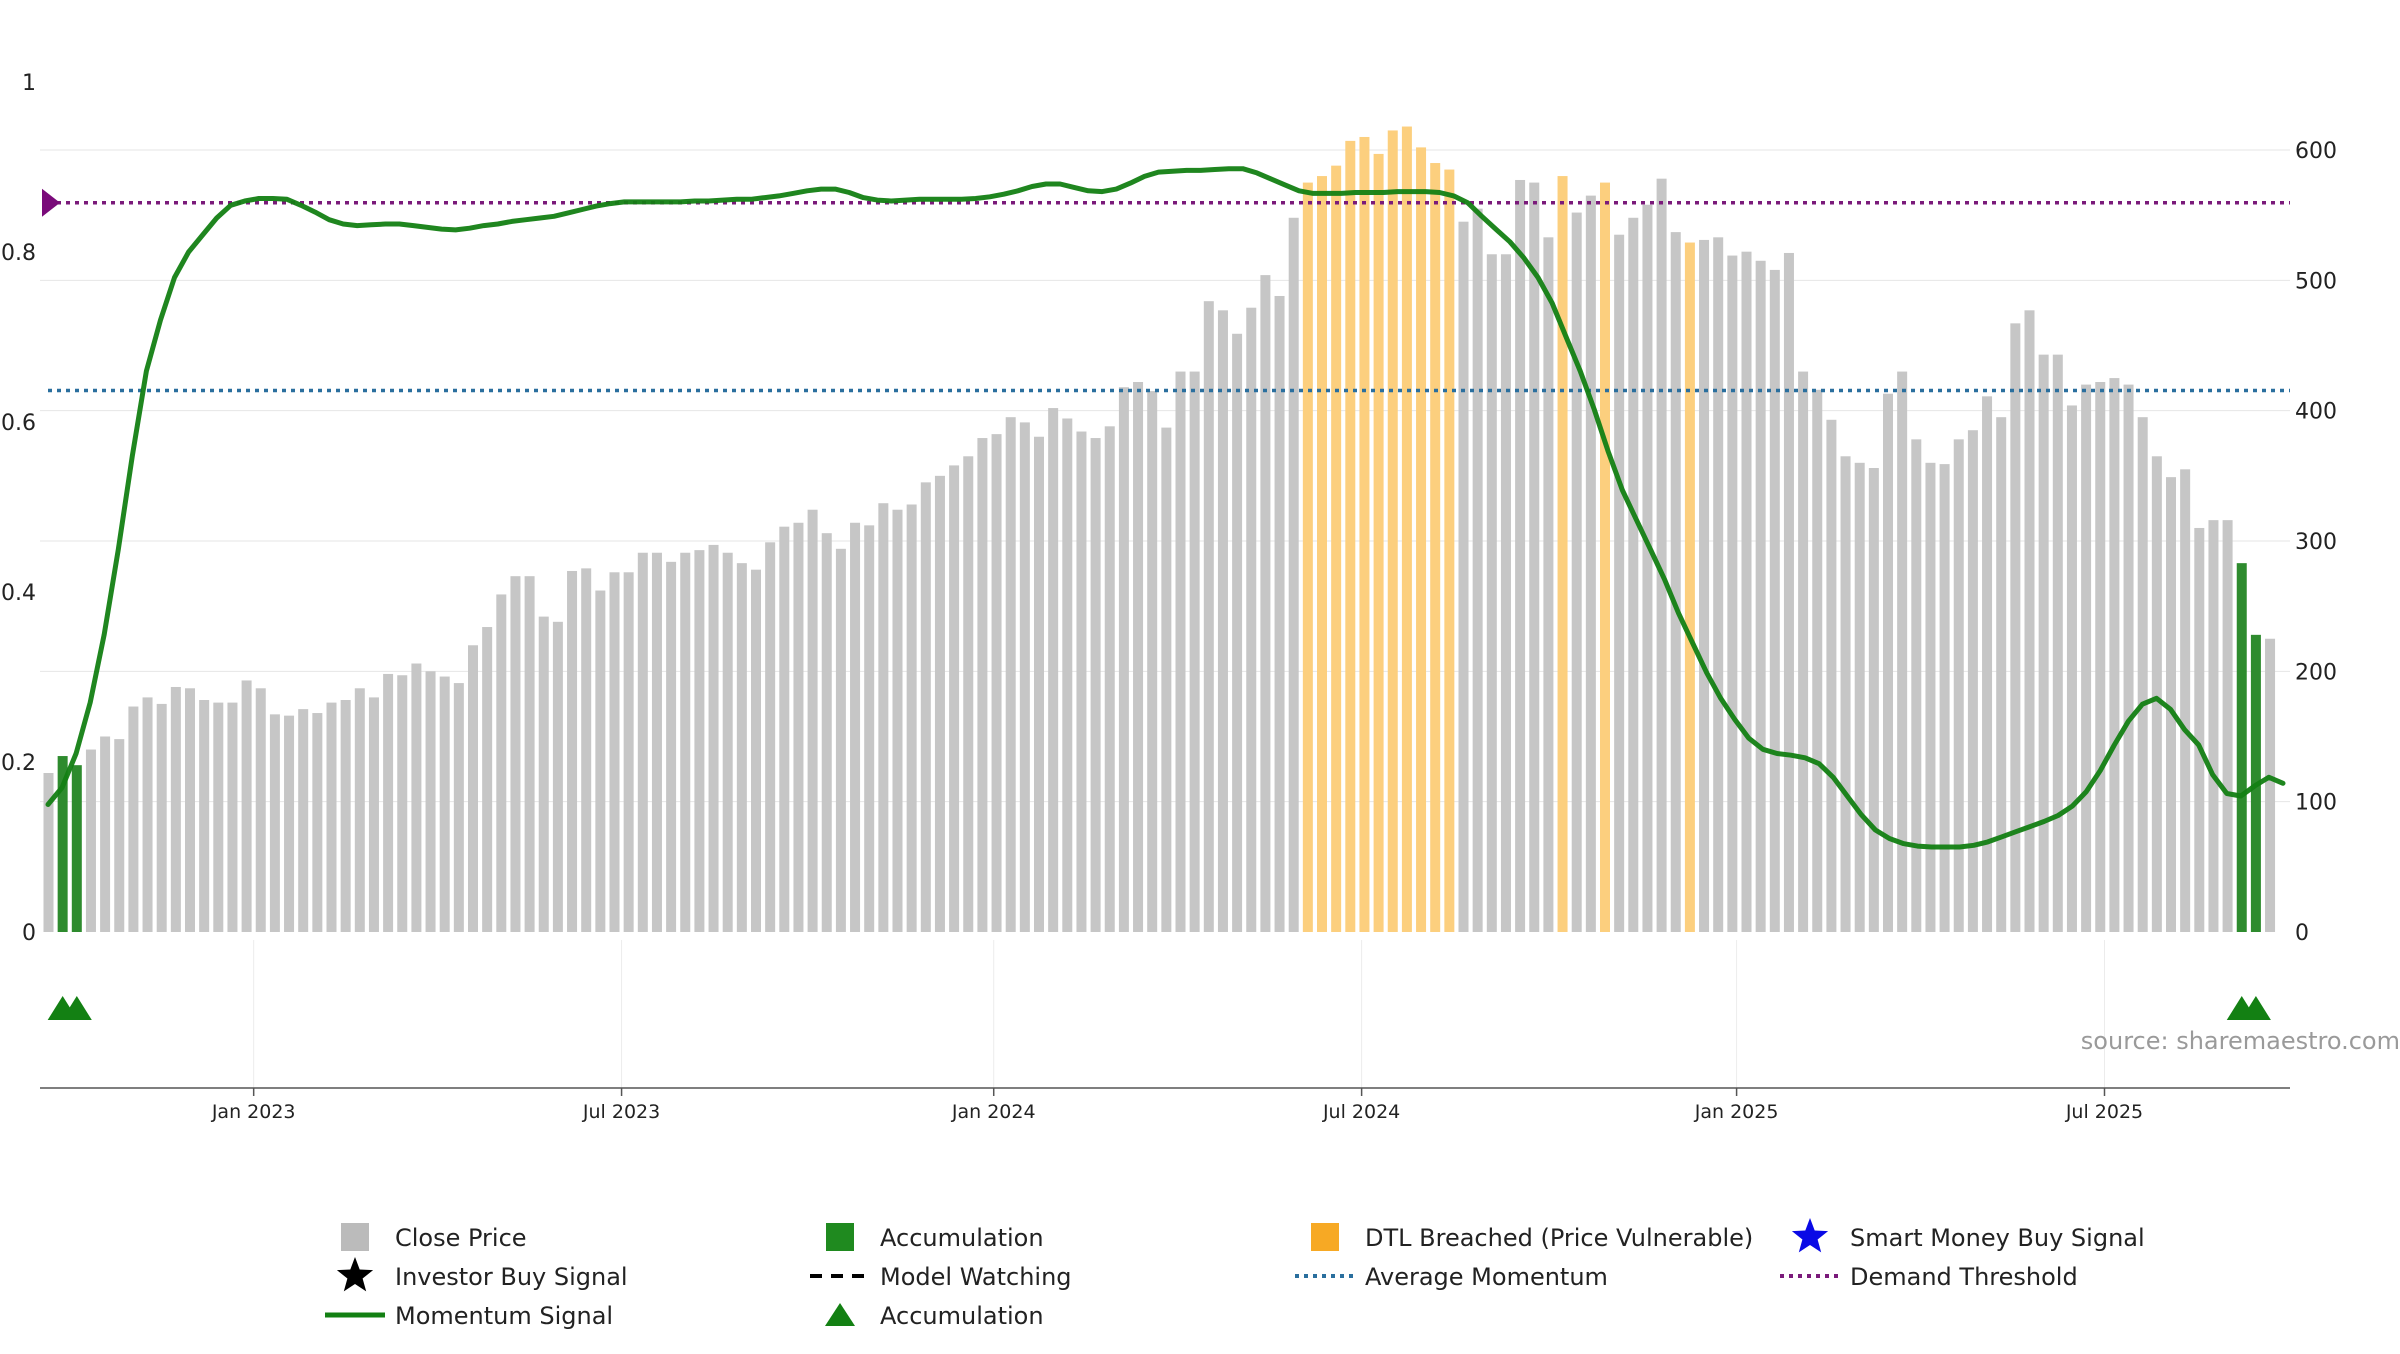 This screenshot has width=2400, height=1354. I want to click on legend-smart-money-buy-signal-star-icon, so click(1810, 1235).